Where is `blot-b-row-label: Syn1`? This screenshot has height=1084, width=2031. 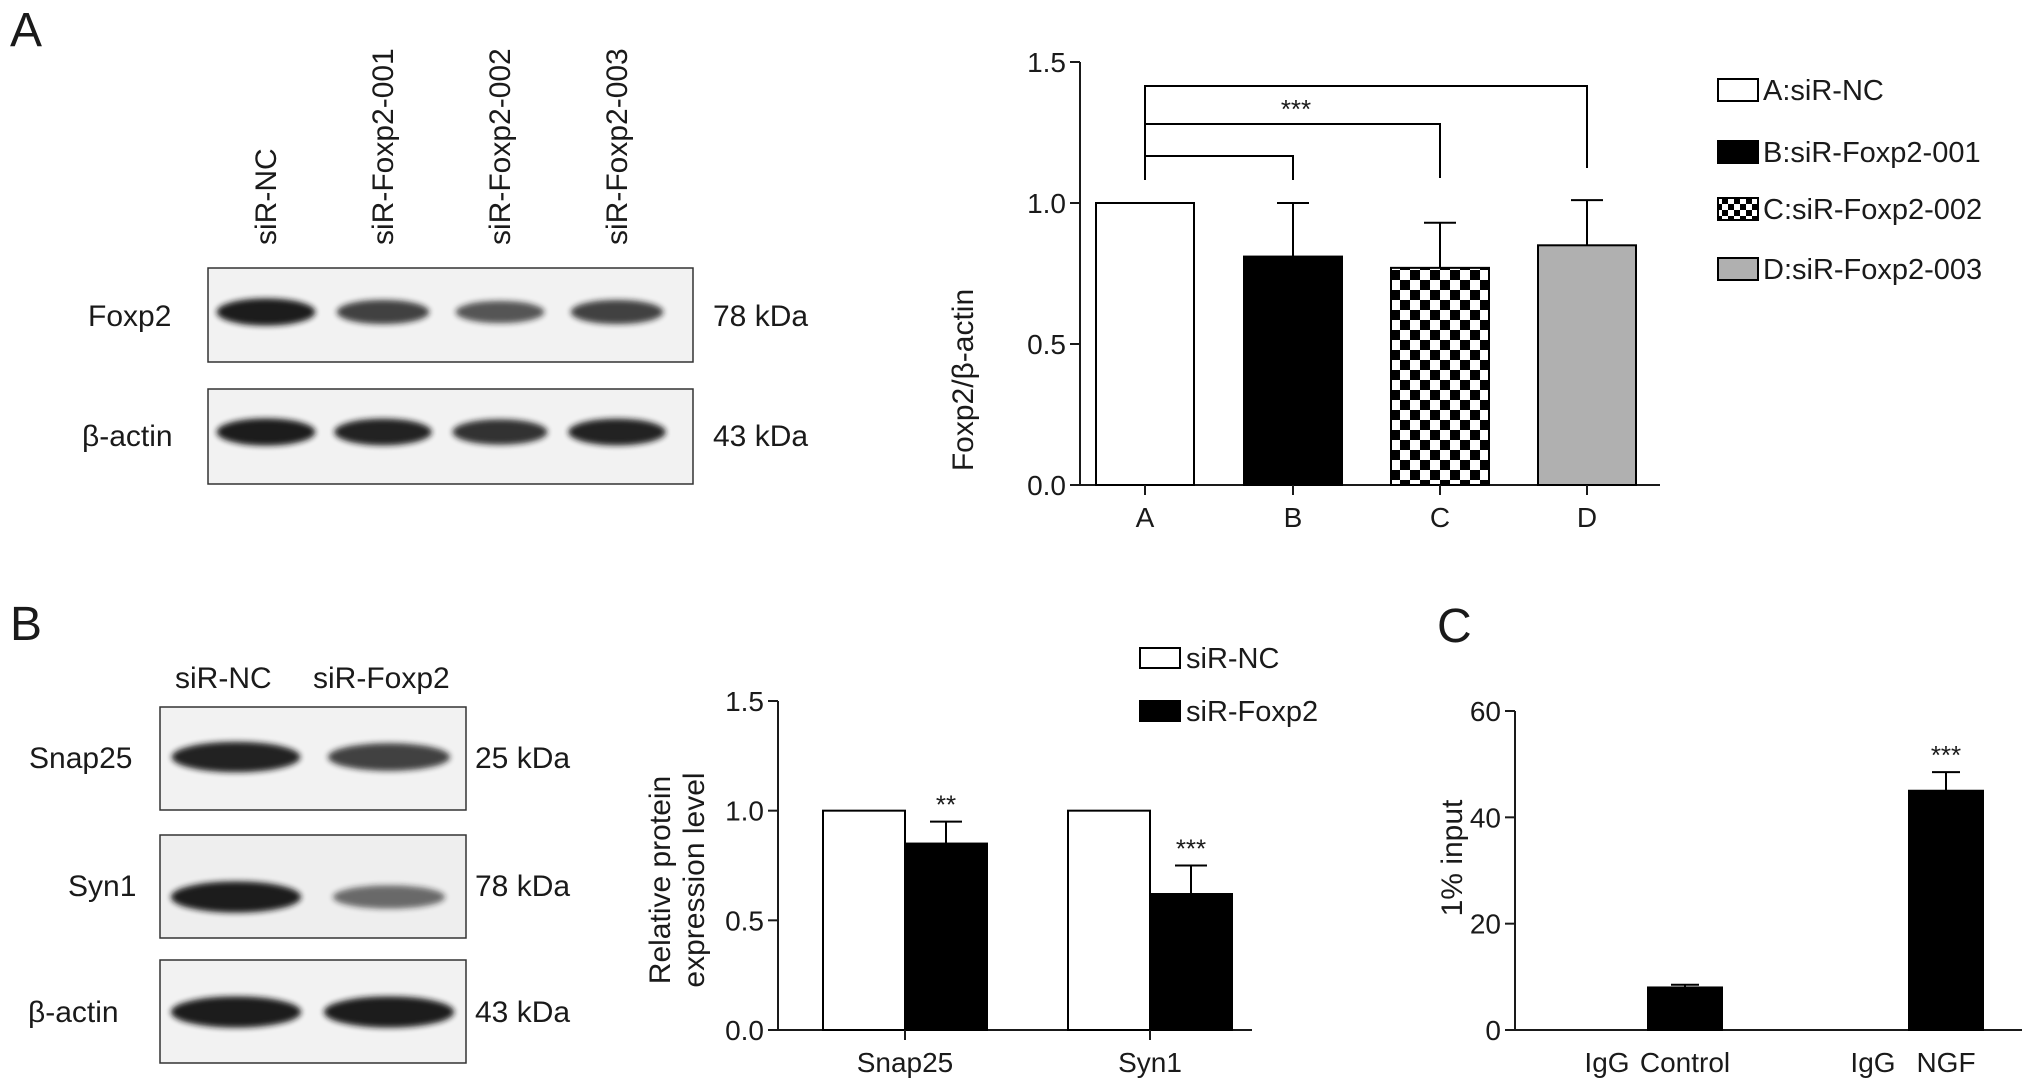 blot-b-row-label: Syn1 is located at coordinates (102, 886).